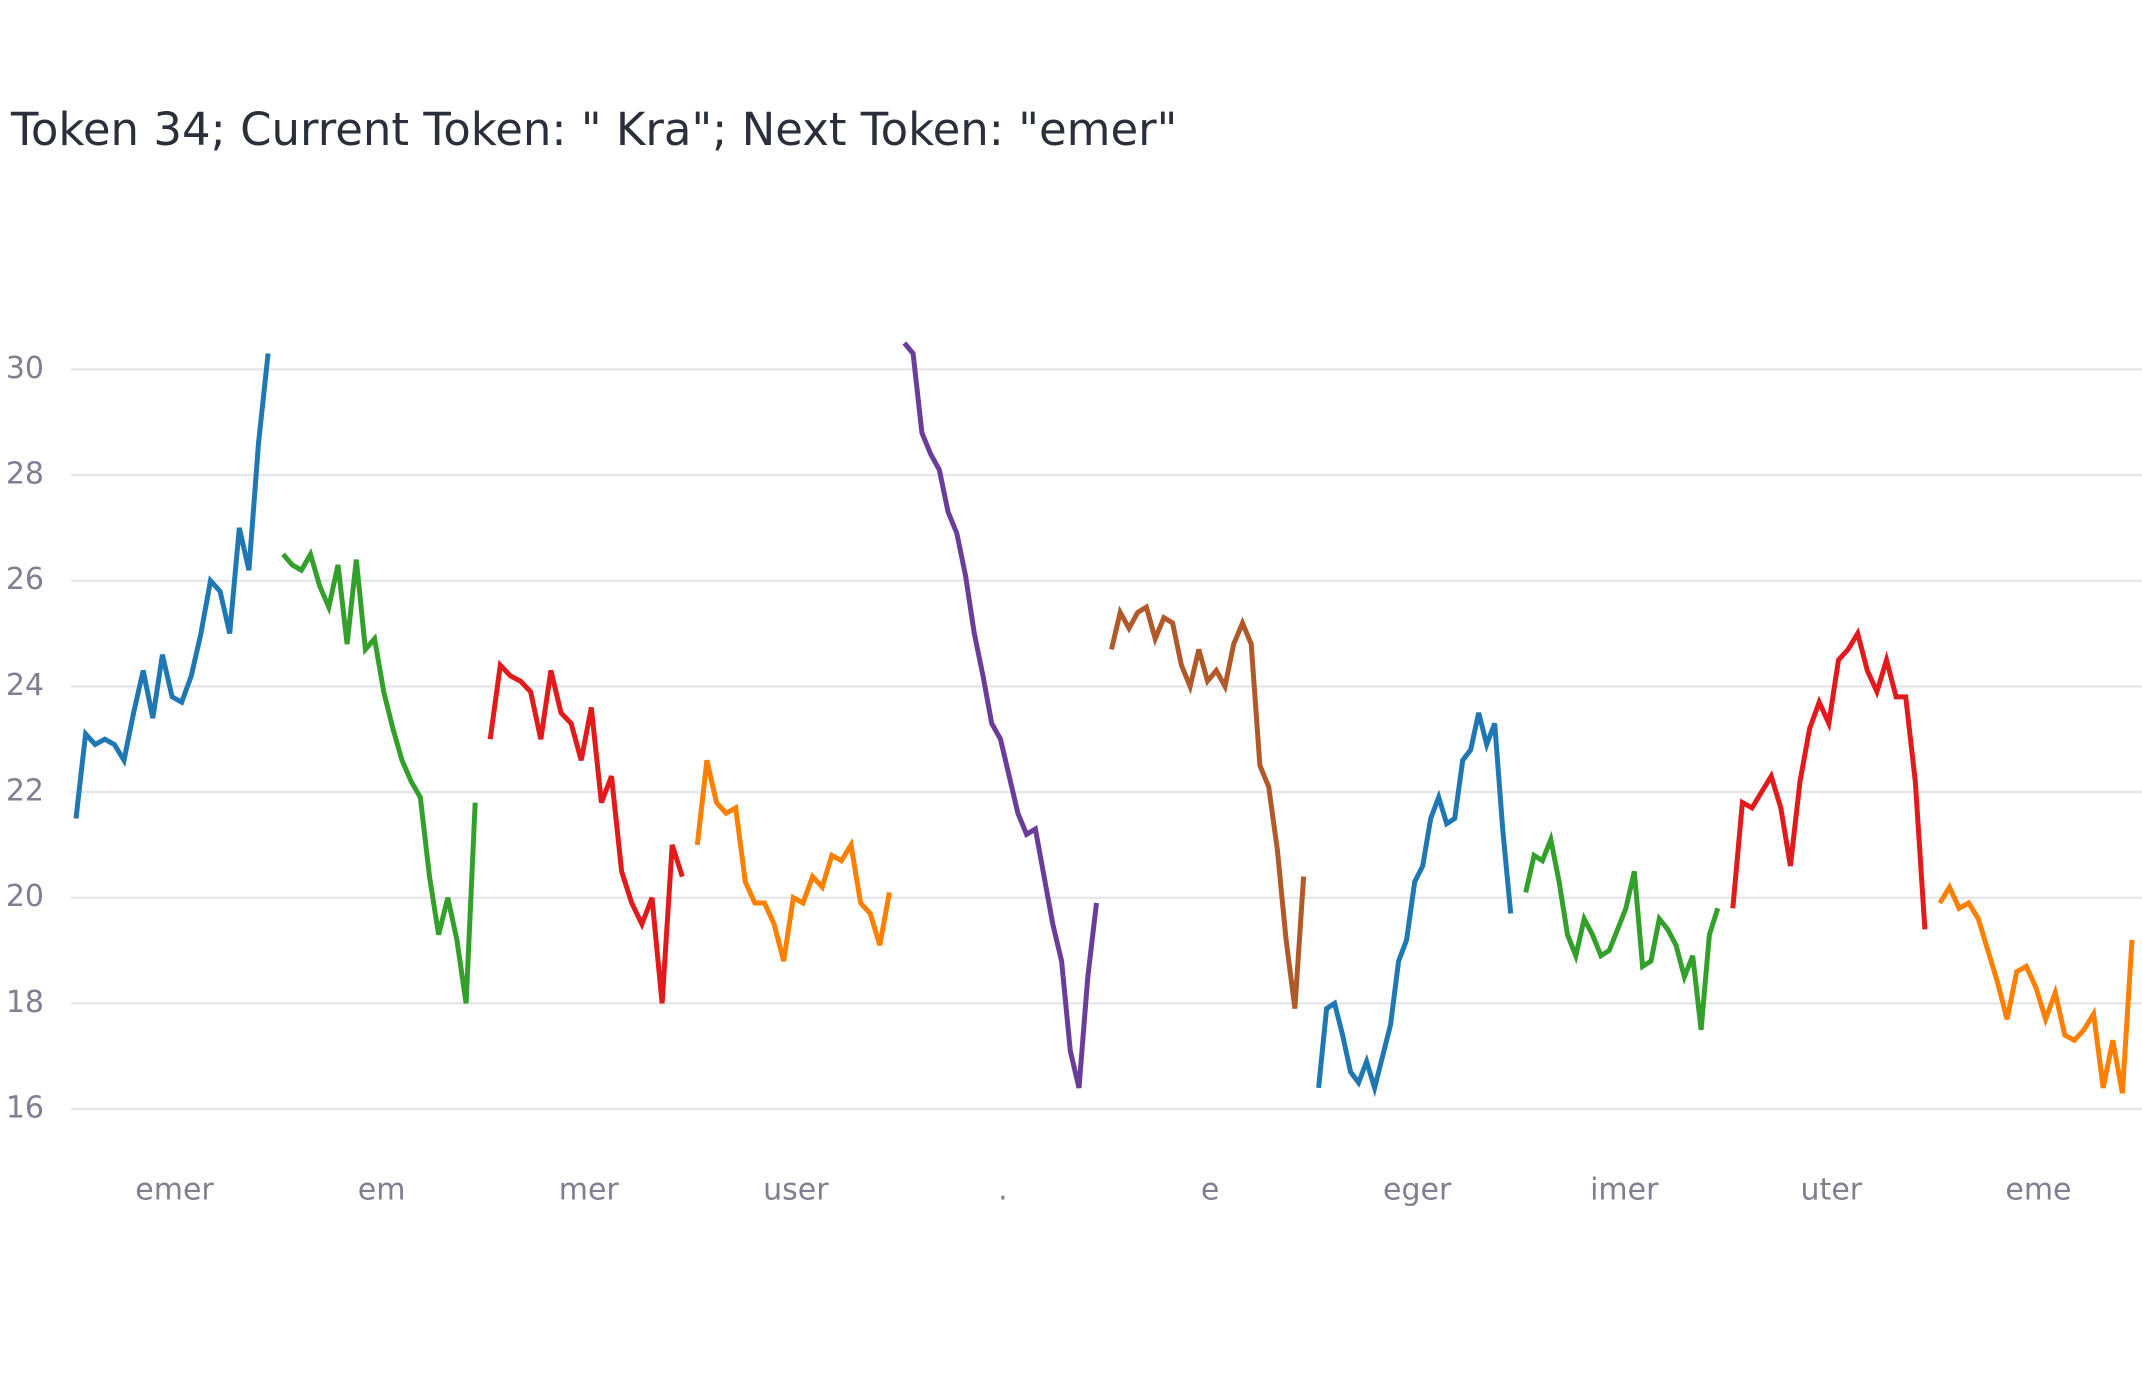 The width and height of the screenshot is (2142, 1380). What do you see at coordinates (1210, 1190) in the screenshot?
I see `x-tick-label: e` at bounding box center [1210, 1190].